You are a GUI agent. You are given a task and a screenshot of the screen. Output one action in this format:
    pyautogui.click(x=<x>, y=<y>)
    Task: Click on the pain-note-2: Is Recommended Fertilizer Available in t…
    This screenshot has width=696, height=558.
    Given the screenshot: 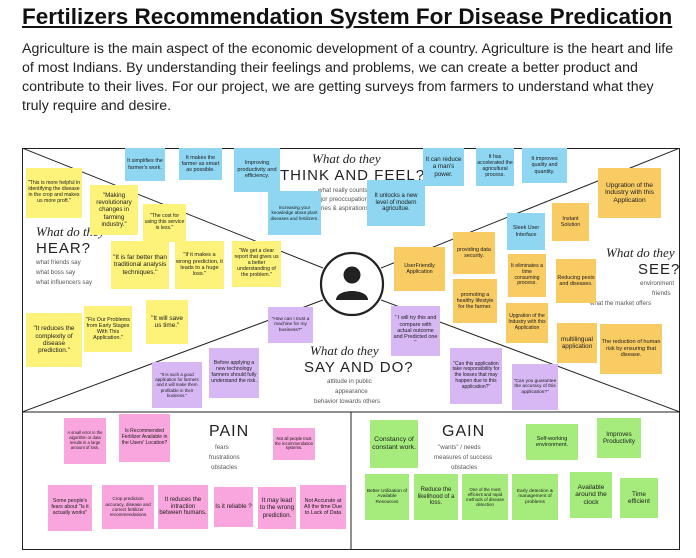 What is the action you would take?
    pyautogui.click(x=144, y=438)
    